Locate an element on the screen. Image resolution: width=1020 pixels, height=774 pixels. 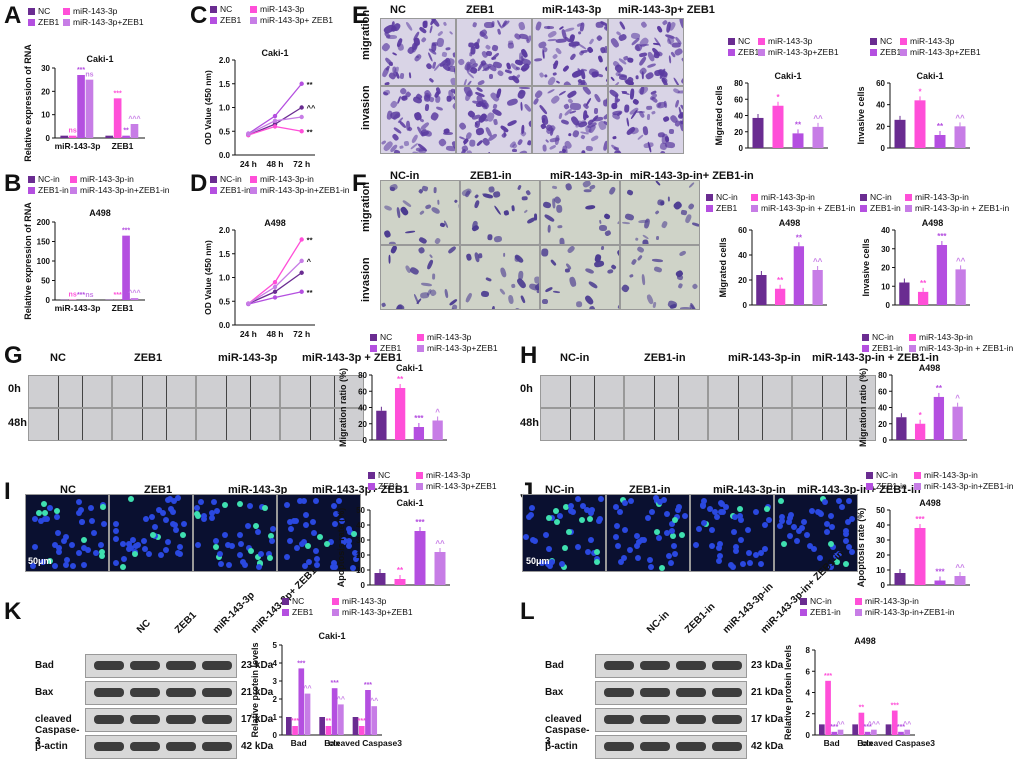
chart-d-point is located at coordinates (248, 303).